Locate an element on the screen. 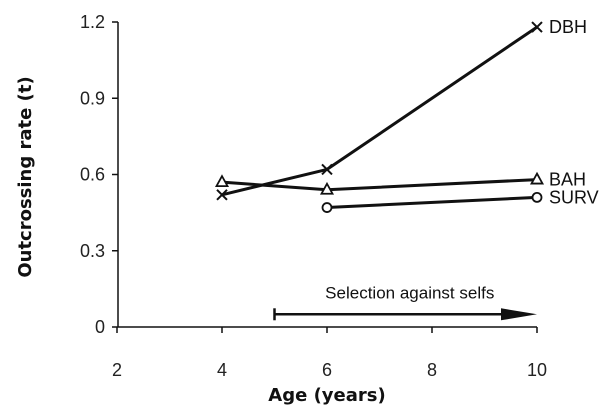 The width and height of the screenshot is (606, 405). y-tick-label: 0 is located at coordinates (100, 327).